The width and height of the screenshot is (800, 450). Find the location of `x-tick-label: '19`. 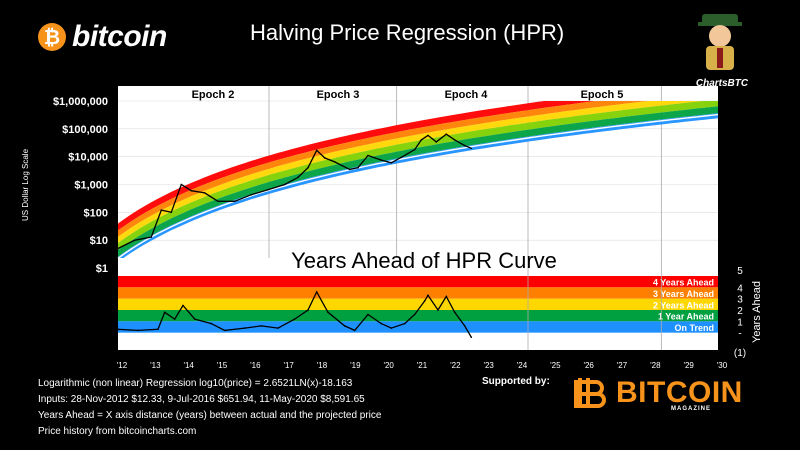

x-tick-label: '19 is located at coordinates (355, 365).